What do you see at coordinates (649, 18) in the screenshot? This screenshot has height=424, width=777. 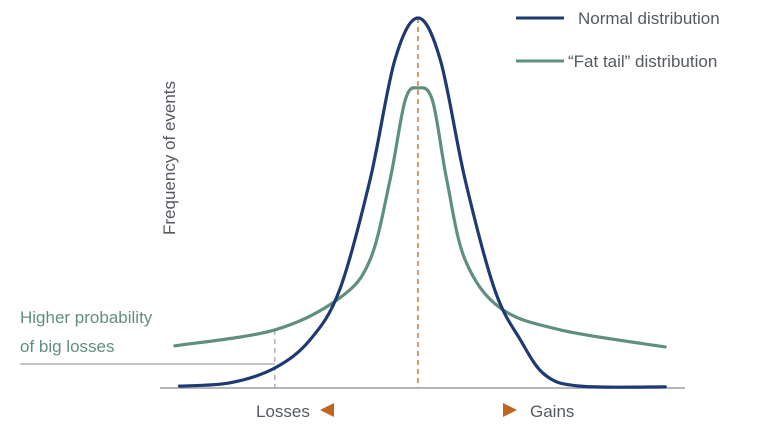 I see `legend-label-normal: Normal distribution` at bounding box center [649, 18].